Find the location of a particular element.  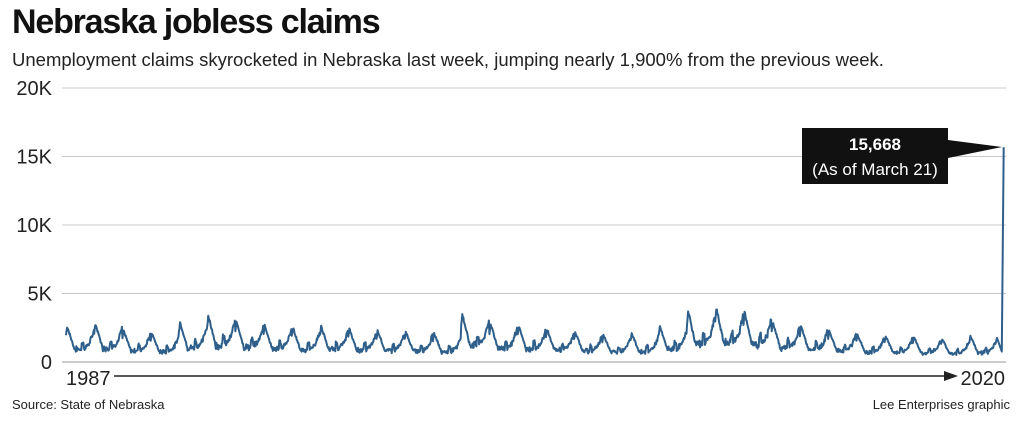

y-tick-label: 20K is located at coordinates (34, 89).